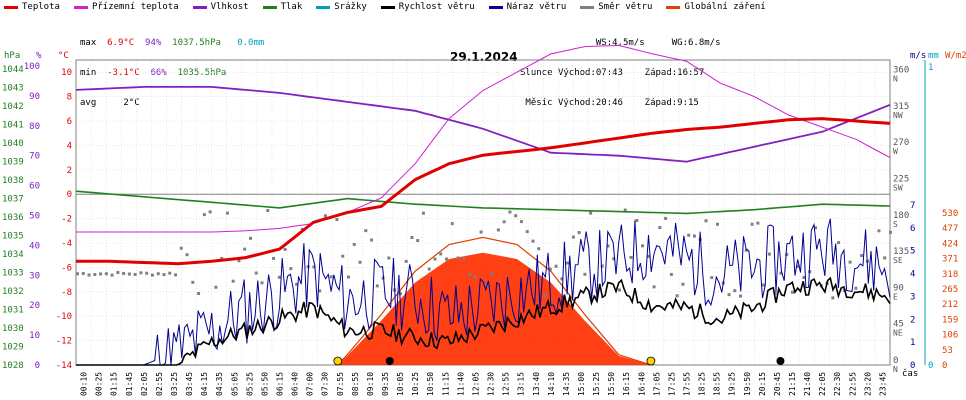  I want to click on legend-label: Rychlost větru, so click(436, 7).